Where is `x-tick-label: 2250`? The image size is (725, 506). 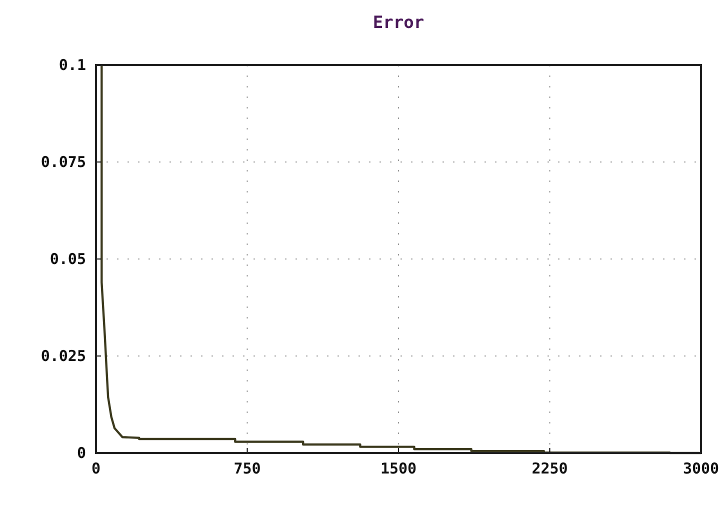
x-tick-label: 2250 is located at coordinates (550, 469).